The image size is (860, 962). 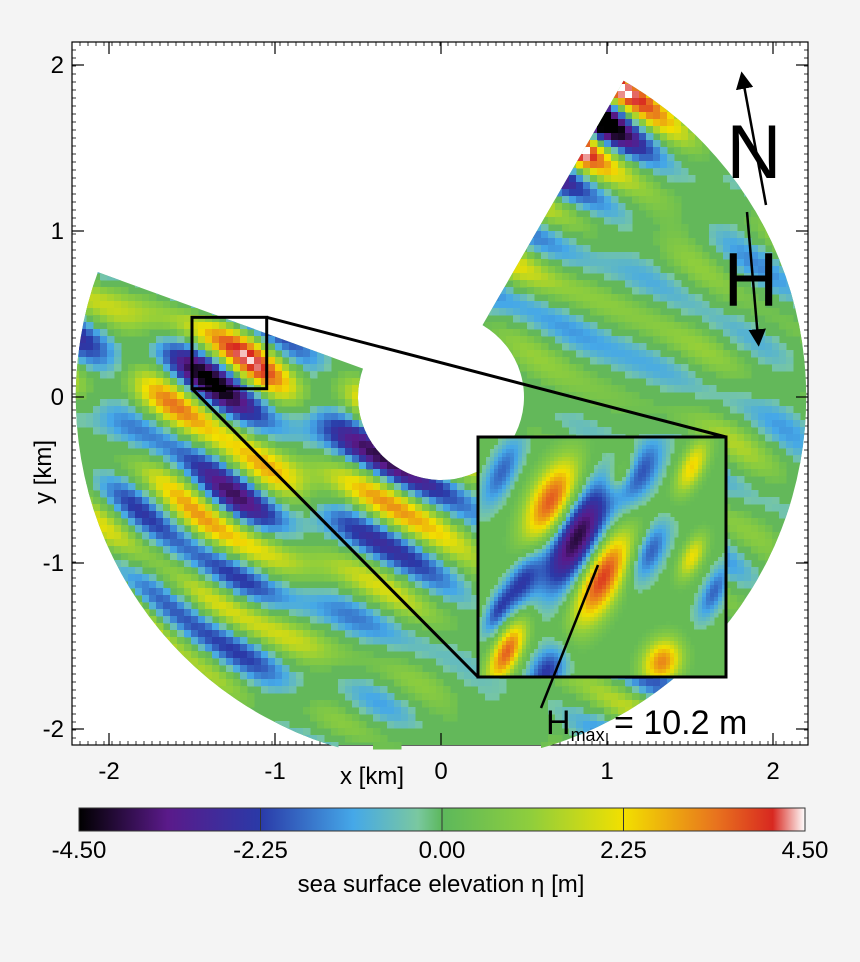 I want to click on colorbar-tick-label: 4.50, so click(x=805, y=850).